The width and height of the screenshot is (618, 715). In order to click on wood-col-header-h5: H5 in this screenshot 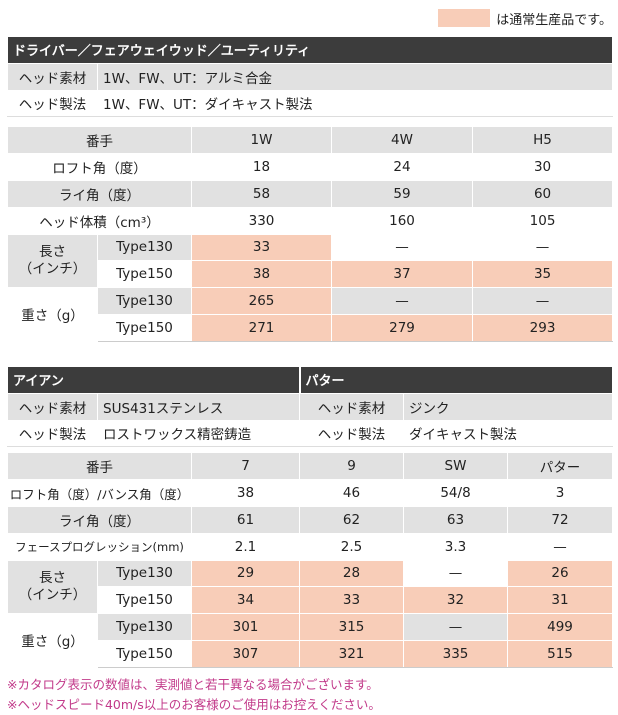, I will do `click(542, 140)`.